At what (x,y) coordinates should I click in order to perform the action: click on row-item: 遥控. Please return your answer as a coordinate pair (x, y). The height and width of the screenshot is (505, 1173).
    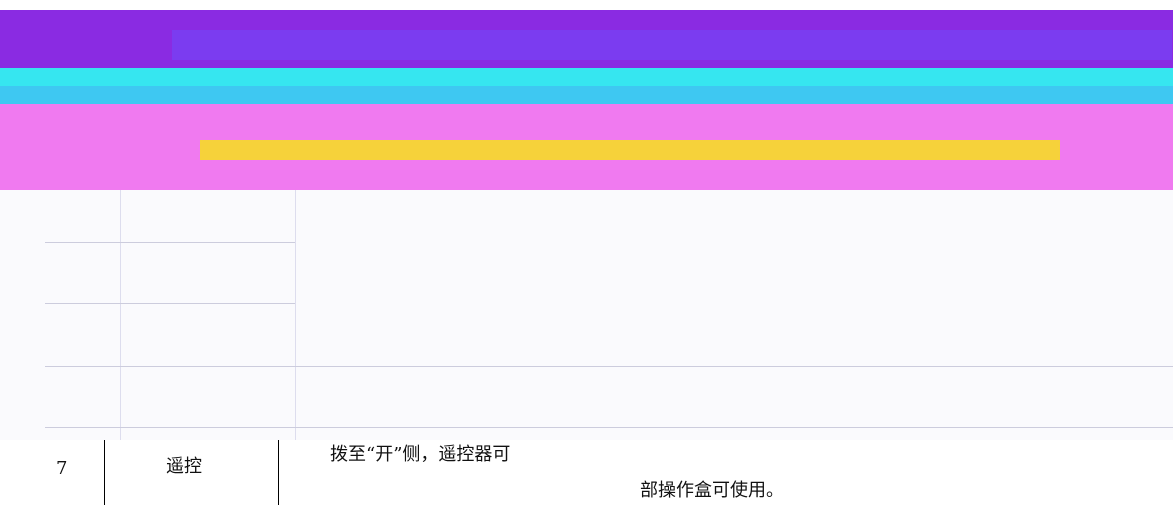
    Looking at the image, I should click on (184, 466).